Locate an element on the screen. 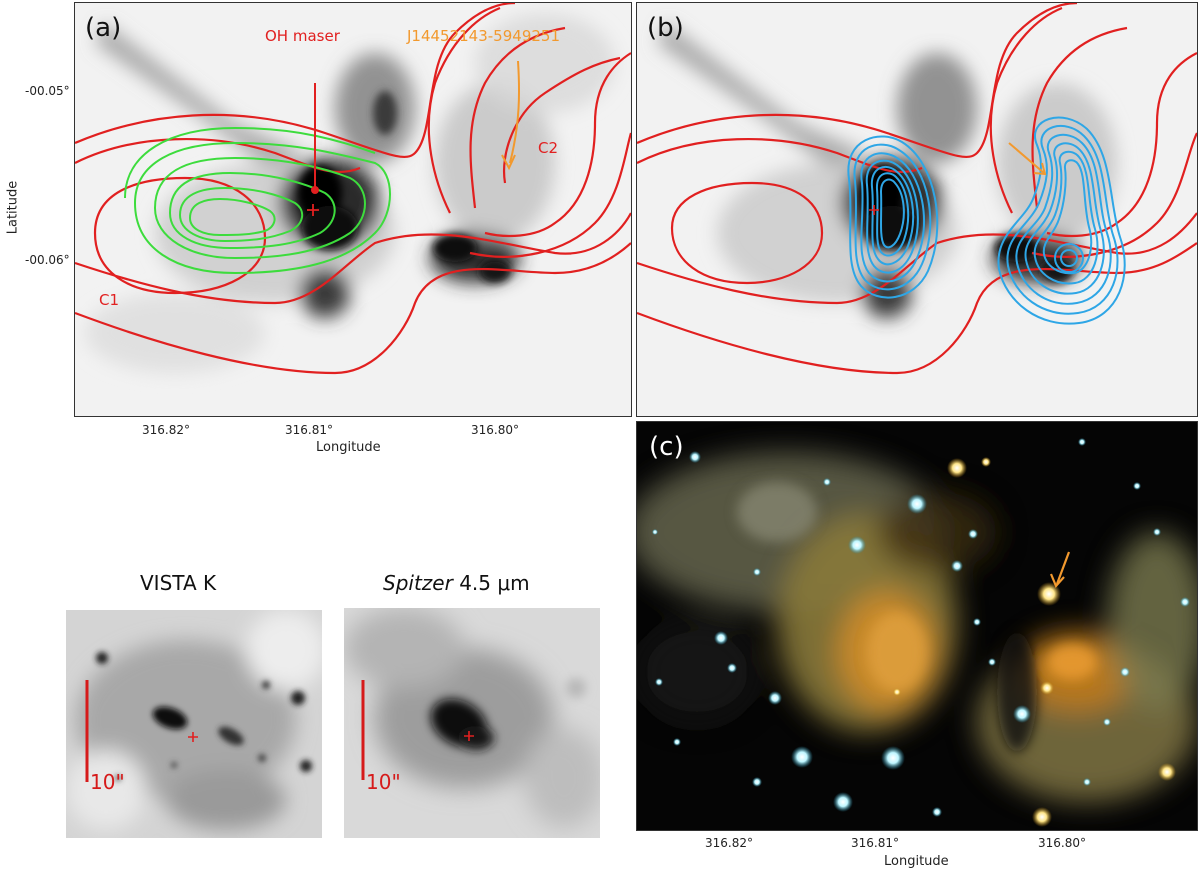 The width and height of the screenshot is (1200, 877). c1-label: C1 is located at coordinates (109, 300).